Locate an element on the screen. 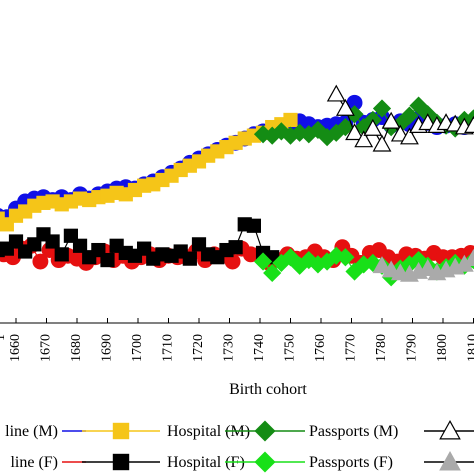 The width and height of the screenshot is (474, 474). x-tick-label: 1810 is located at coordinates (470, 348).